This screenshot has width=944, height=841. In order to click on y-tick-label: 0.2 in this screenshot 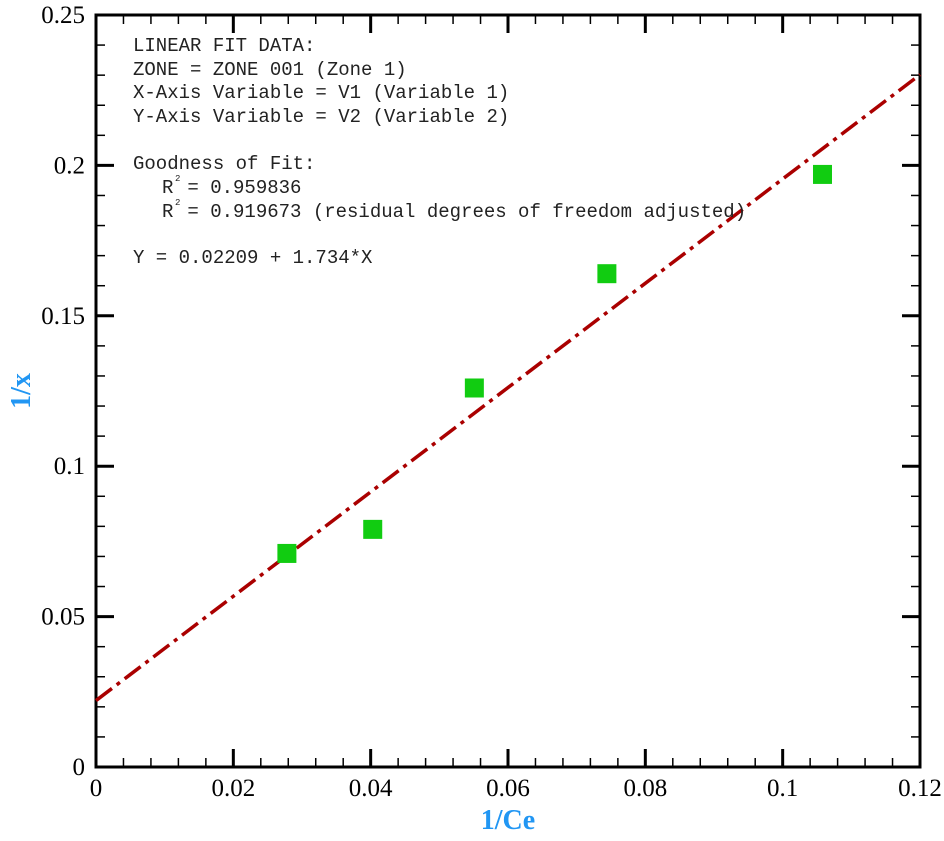, I will do `click(69, 165)`.